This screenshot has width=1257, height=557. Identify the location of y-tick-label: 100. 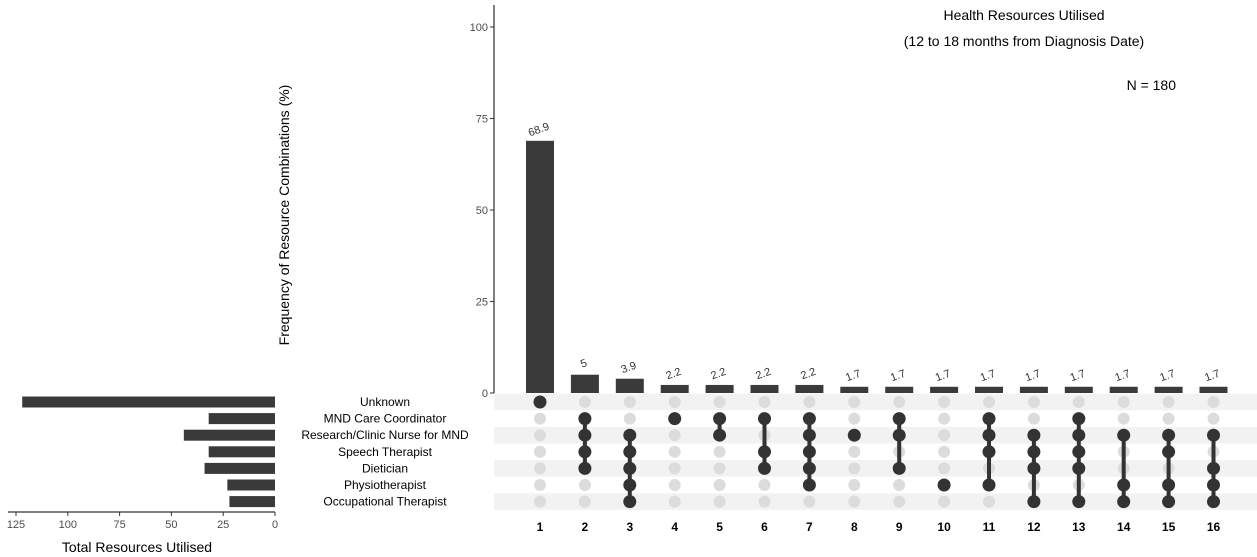
(479, 28).